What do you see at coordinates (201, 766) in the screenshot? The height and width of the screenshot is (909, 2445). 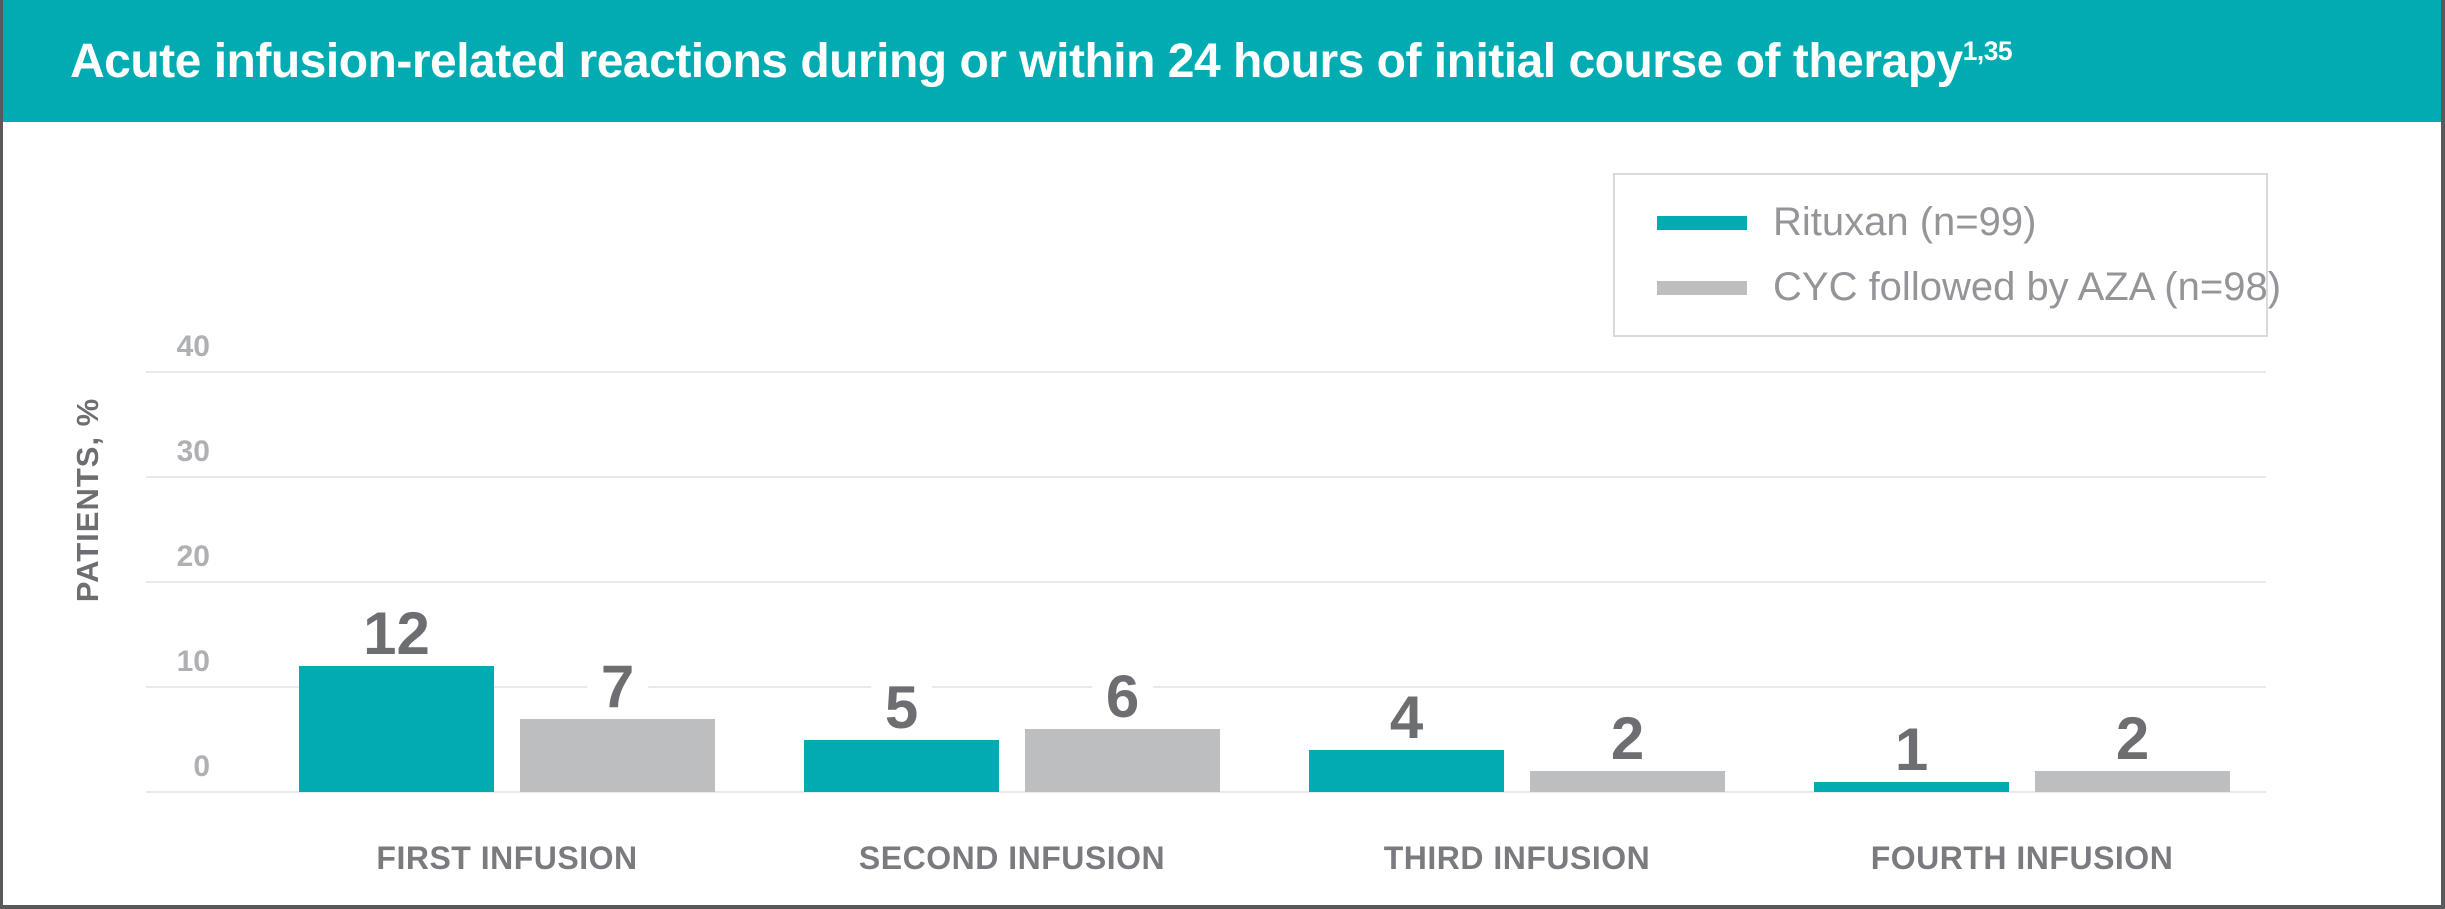 I see `y-tick-label-0: 0` at bounding box center [201, 766].